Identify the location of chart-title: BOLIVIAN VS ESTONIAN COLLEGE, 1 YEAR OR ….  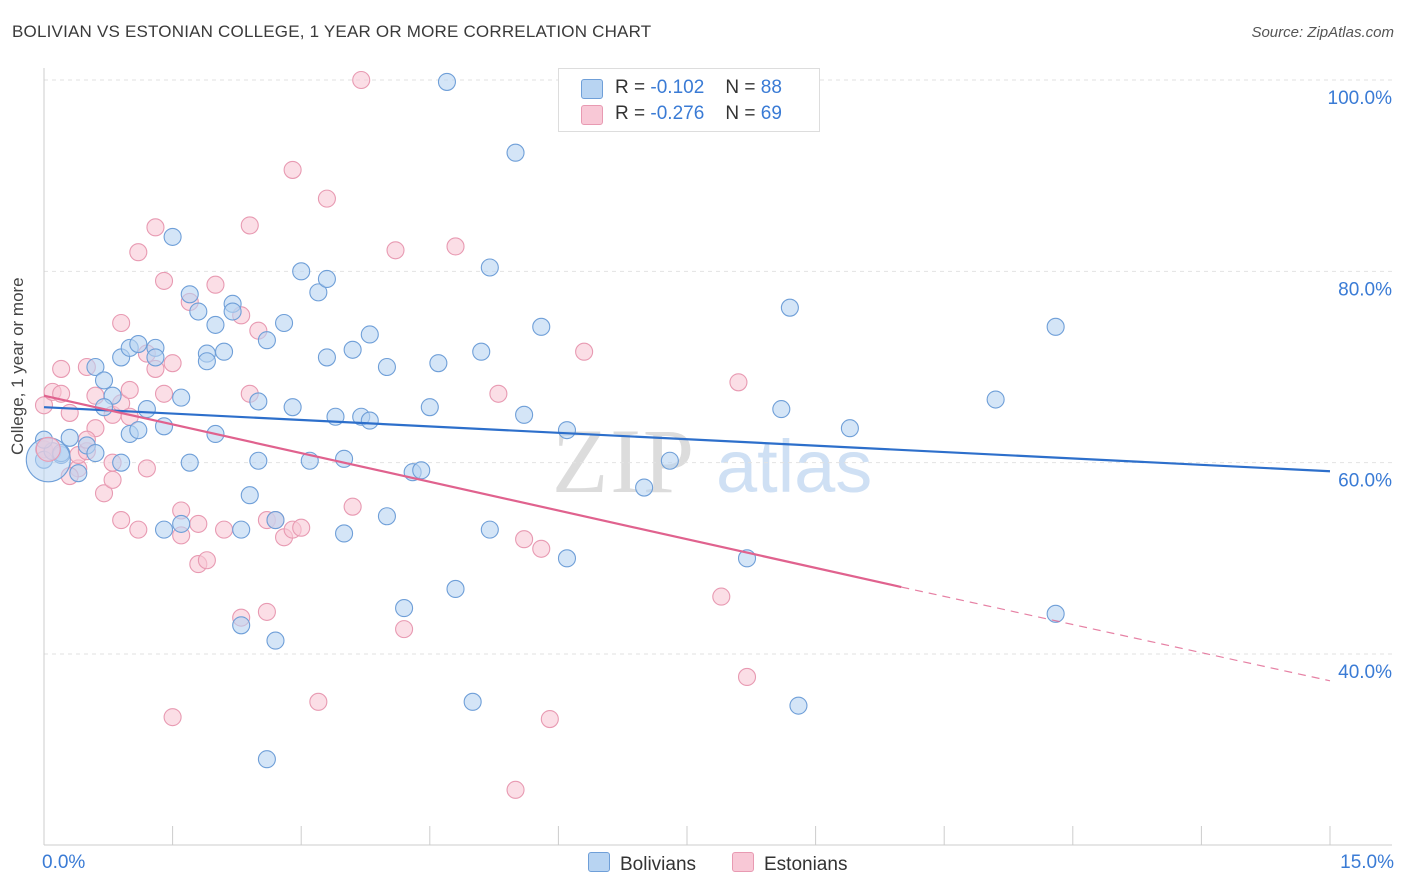
(332, 31).